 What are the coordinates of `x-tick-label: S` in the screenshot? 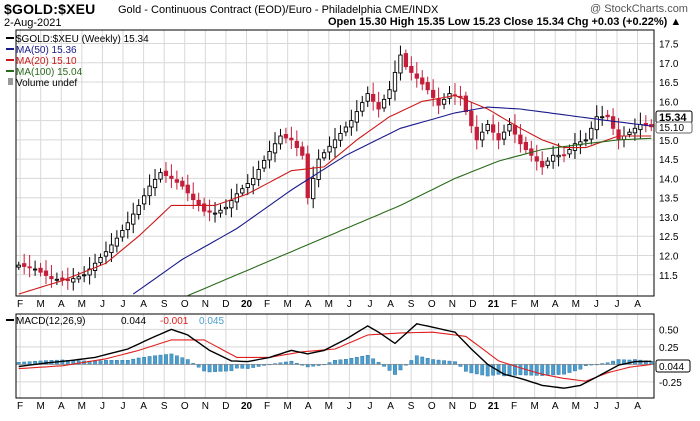 It's located at (411, 406).